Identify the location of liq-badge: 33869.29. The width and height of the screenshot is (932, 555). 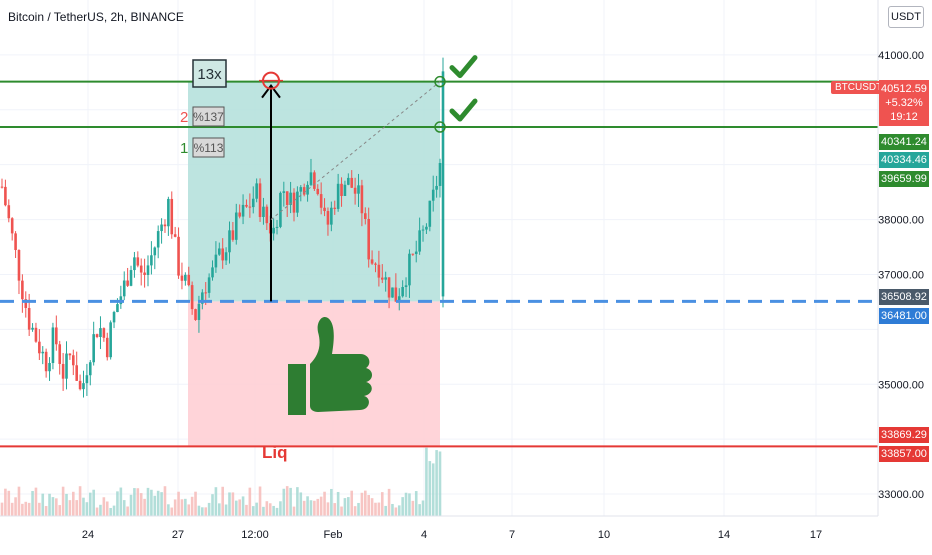
(904, 435).